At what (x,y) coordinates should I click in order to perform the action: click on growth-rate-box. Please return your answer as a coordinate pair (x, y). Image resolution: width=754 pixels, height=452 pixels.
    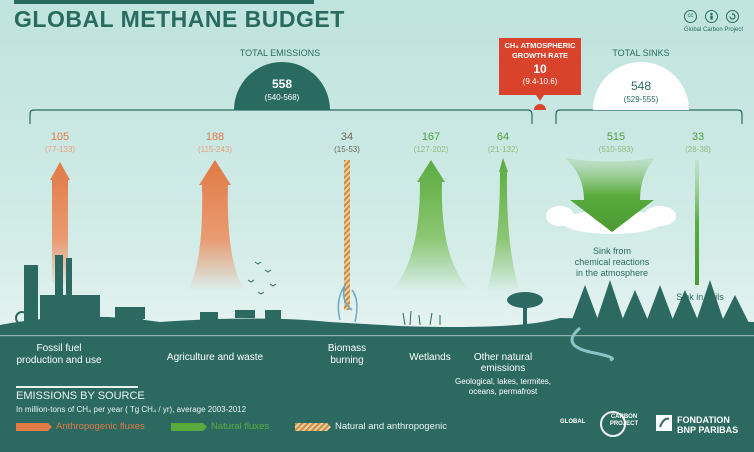
    Looking at the image, I should click on (540, 66).